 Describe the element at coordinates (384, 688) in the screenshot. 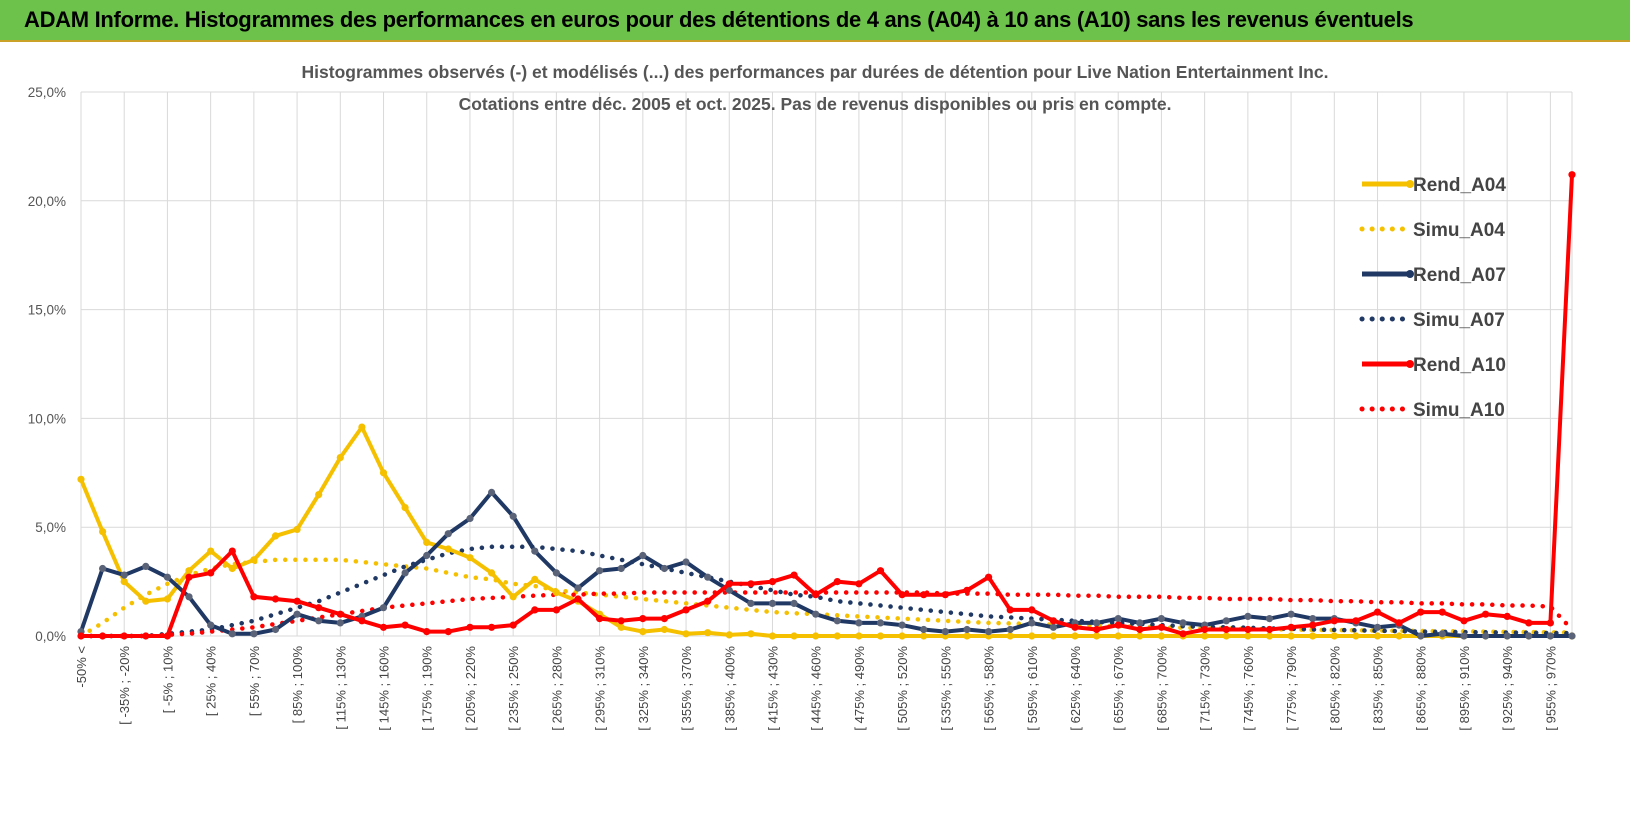

I see `x-tick-label: [ 145% ; 160%` at that location.